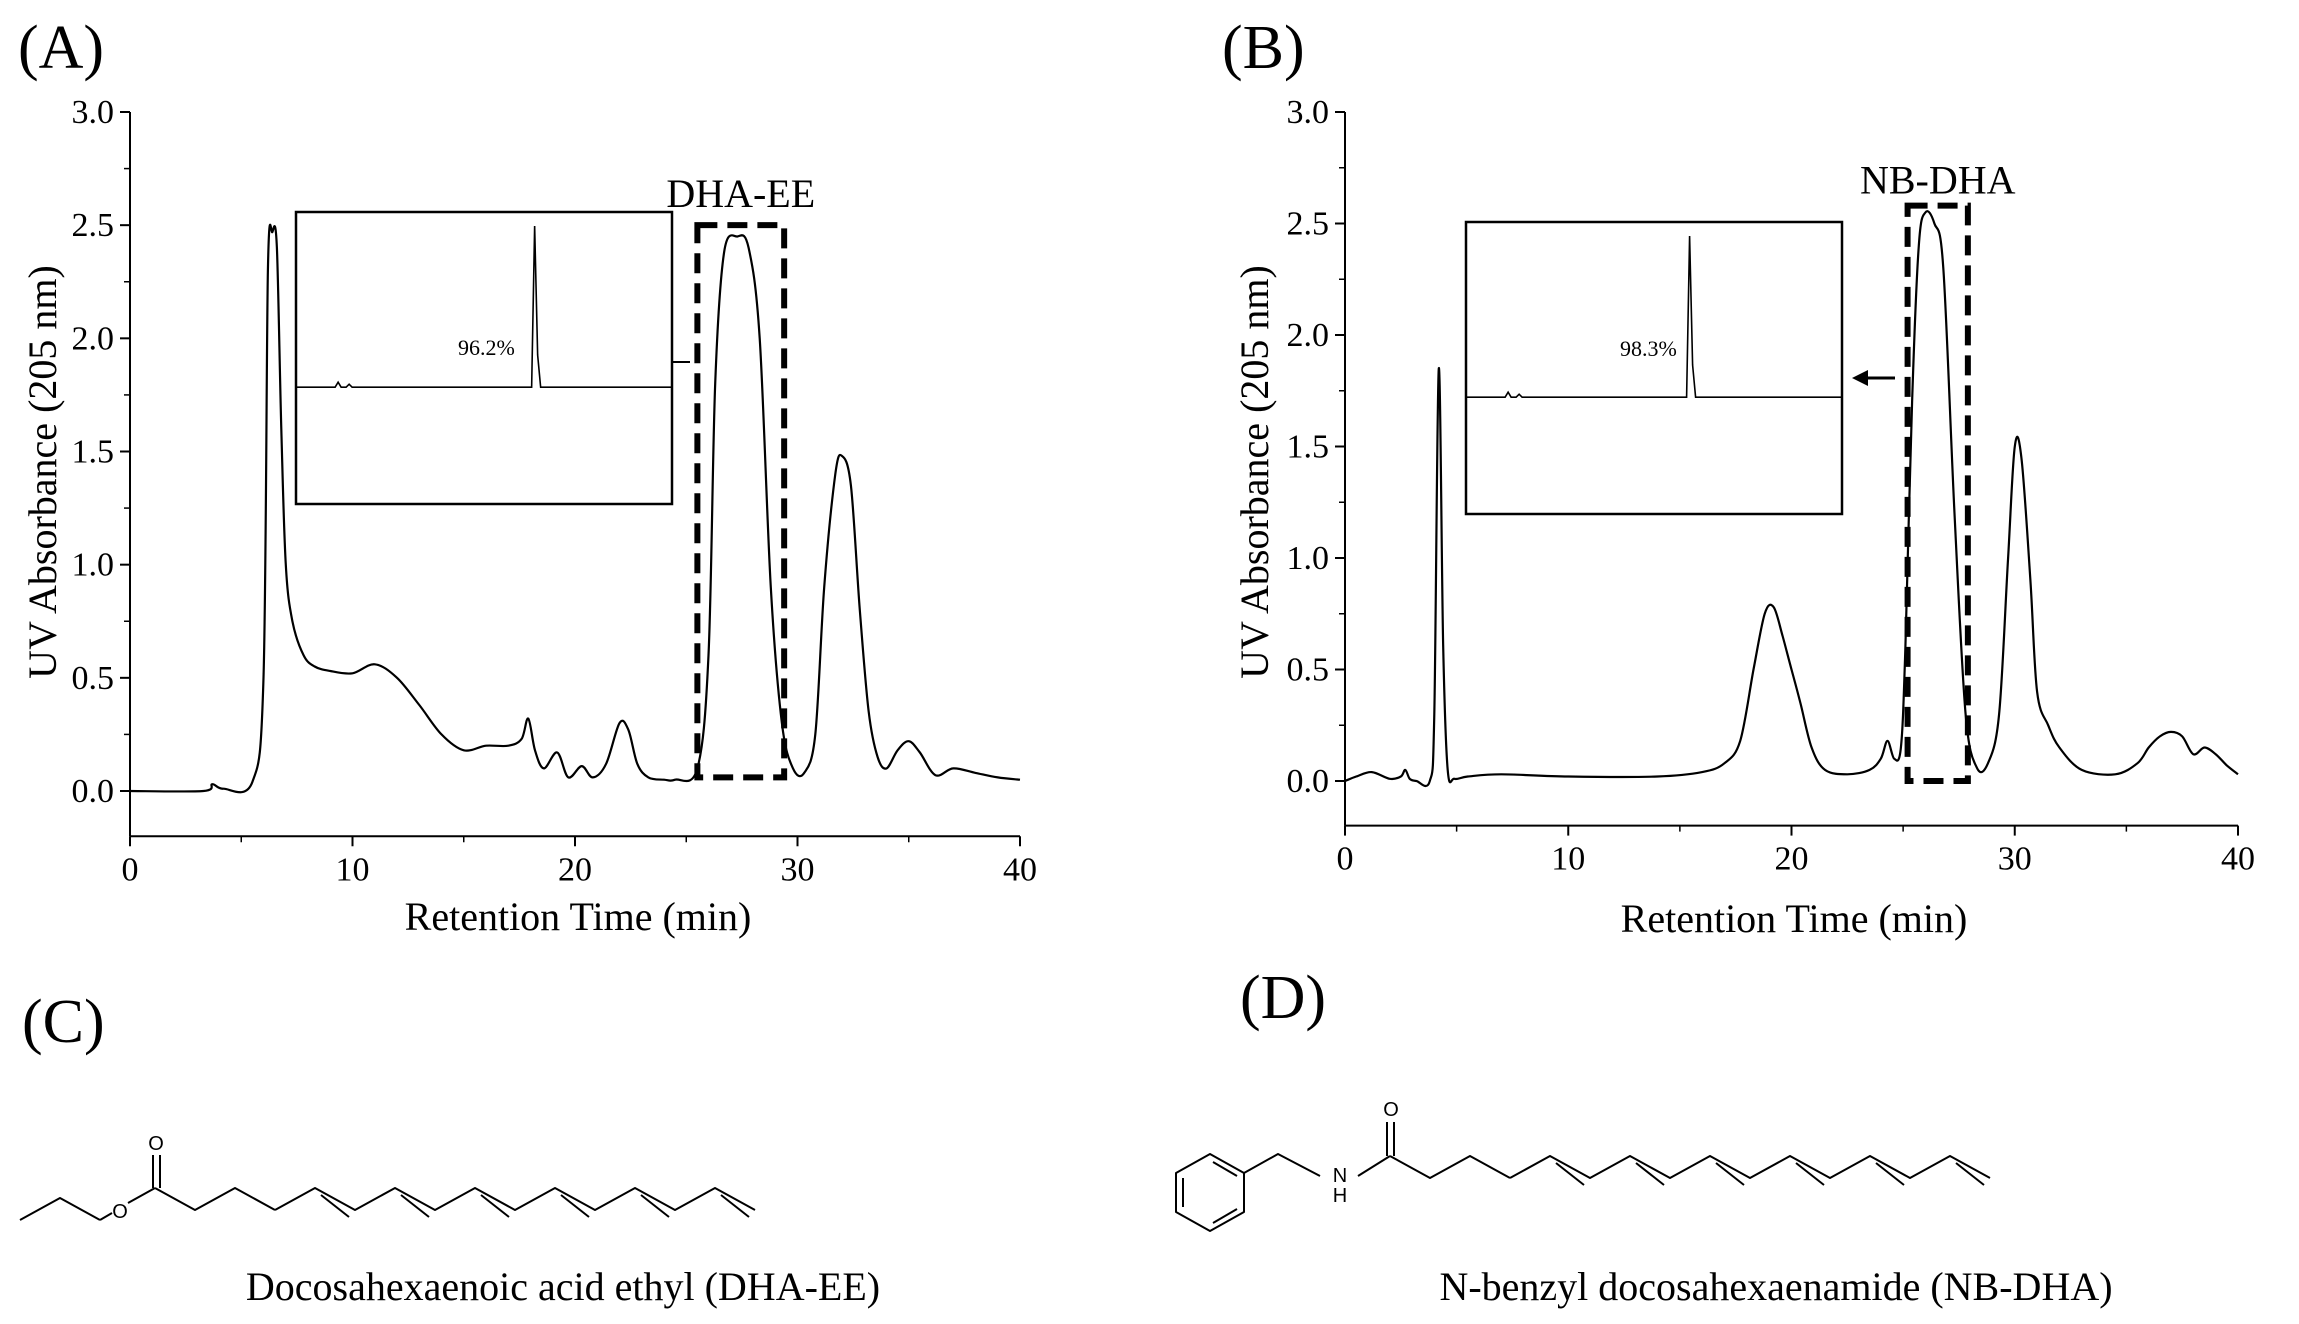 Image resolution: width=2299 pixels, height=1324 pixels. Describe the element at coordinates (1308, 558) in the screenshot. I see `y-tick-label-b: 1.0` at that location.